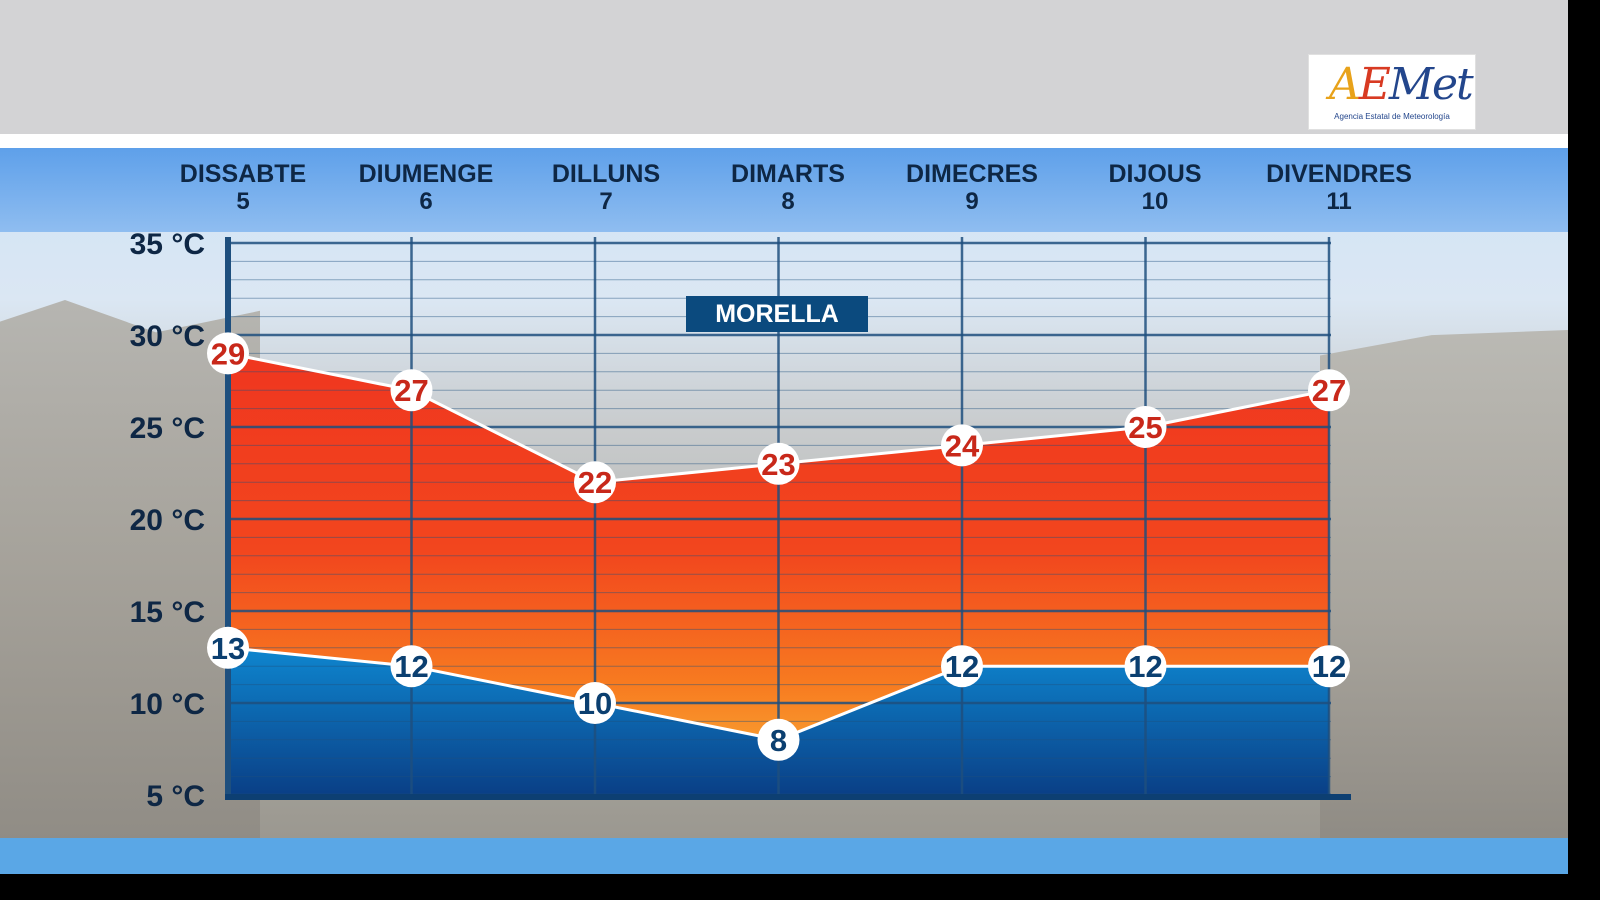 This screenshot has width=1600, height=900. Describe the element at coordinates (1339, 174) in the screenshot. I see `day-name: DIVENDRES` at that location.